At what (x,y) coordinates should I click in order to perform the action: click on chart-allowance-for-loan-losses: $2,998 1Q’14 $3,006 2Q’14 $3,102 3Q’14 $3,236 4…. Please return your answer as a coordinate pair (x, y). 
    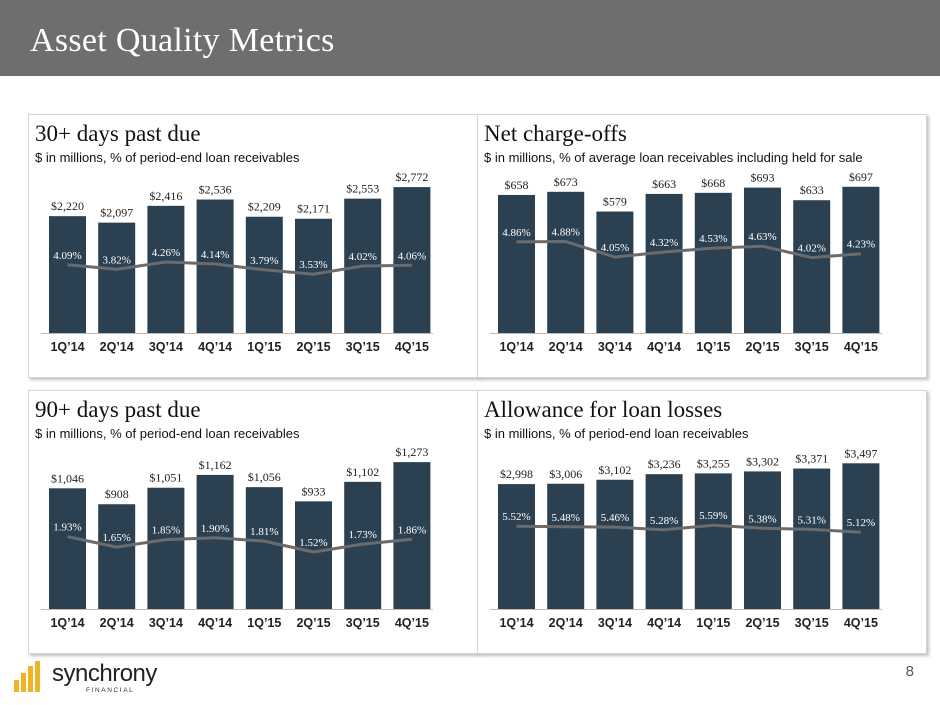
    Looking at the image, I should click on (686, 538).